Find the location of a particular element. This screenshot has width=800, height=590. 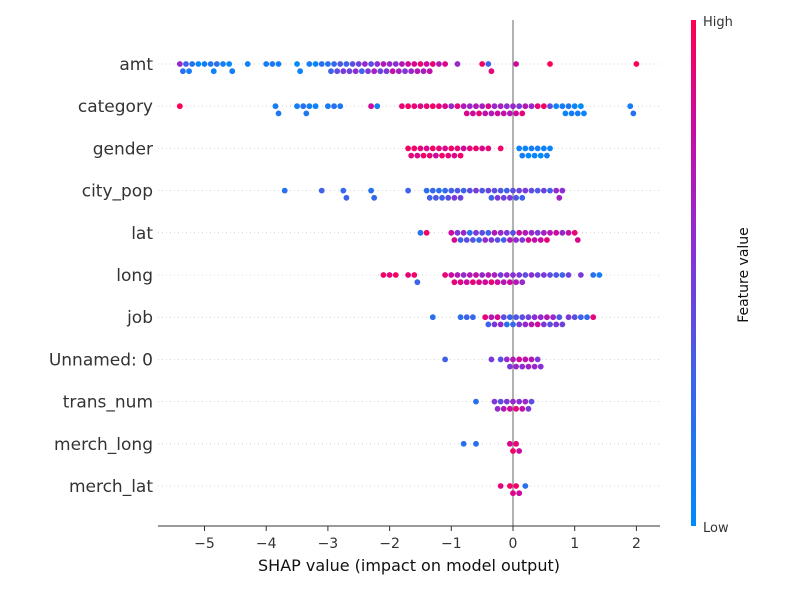

x-tick-label: −2 is located at coordinates (389, 544).